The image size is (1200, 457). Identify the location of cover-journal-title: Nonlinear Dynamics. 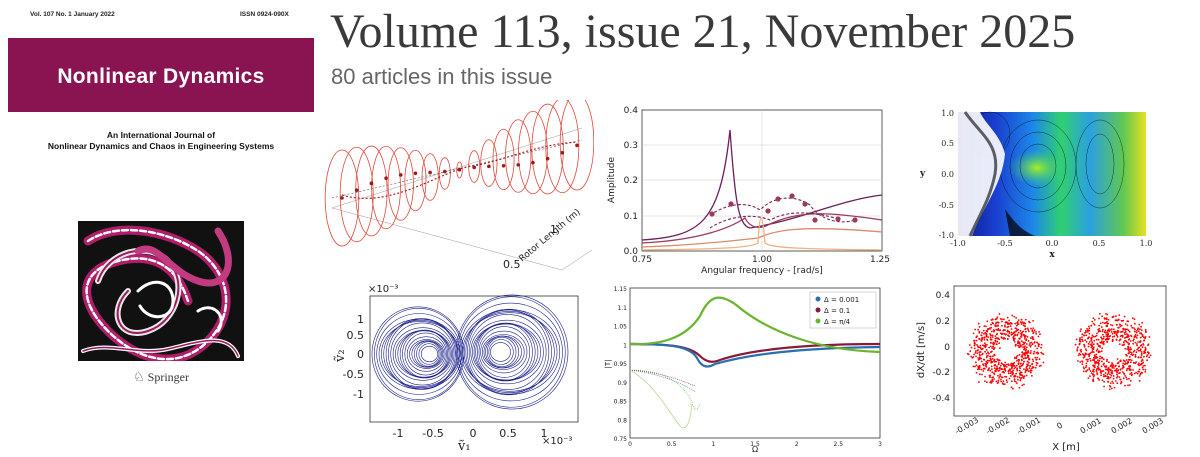
(161, 76).